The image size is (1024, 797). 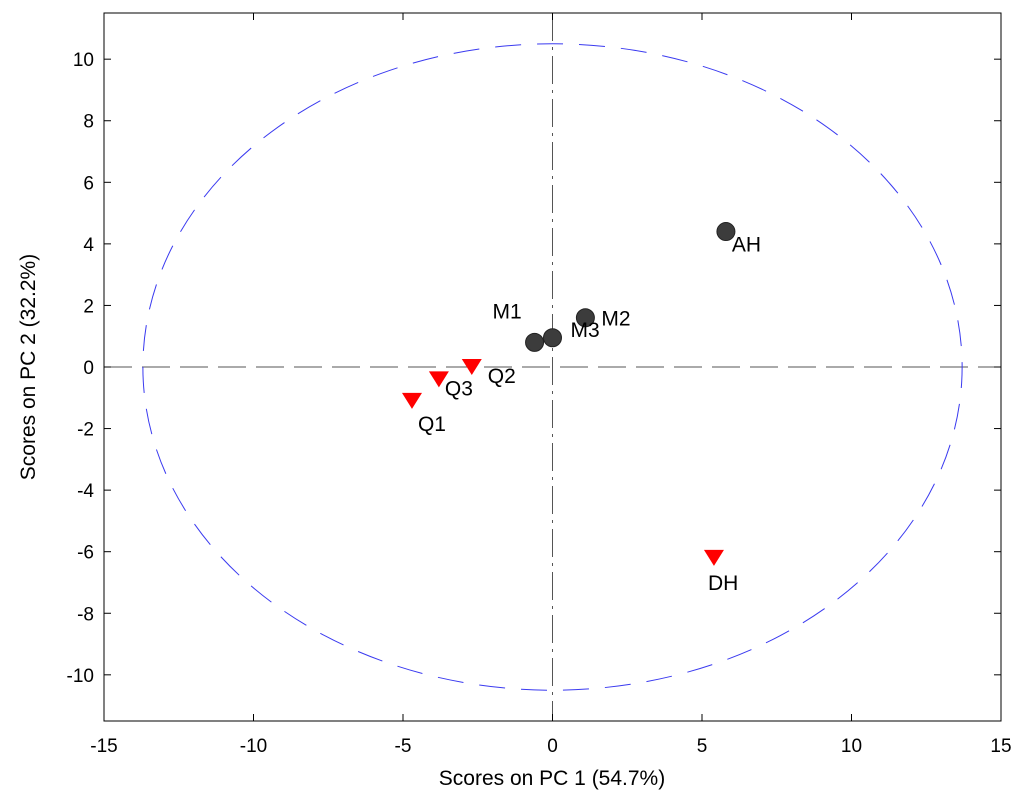 I want to click on y-axis-title: Scores on PC 2 (32.2%), so click(x=28, y=367).